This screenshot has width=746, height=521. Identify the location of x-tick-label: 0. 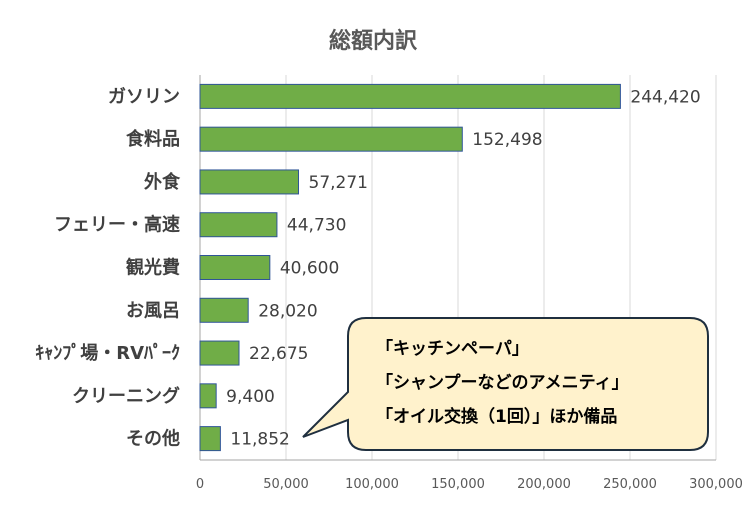
(200, 484).